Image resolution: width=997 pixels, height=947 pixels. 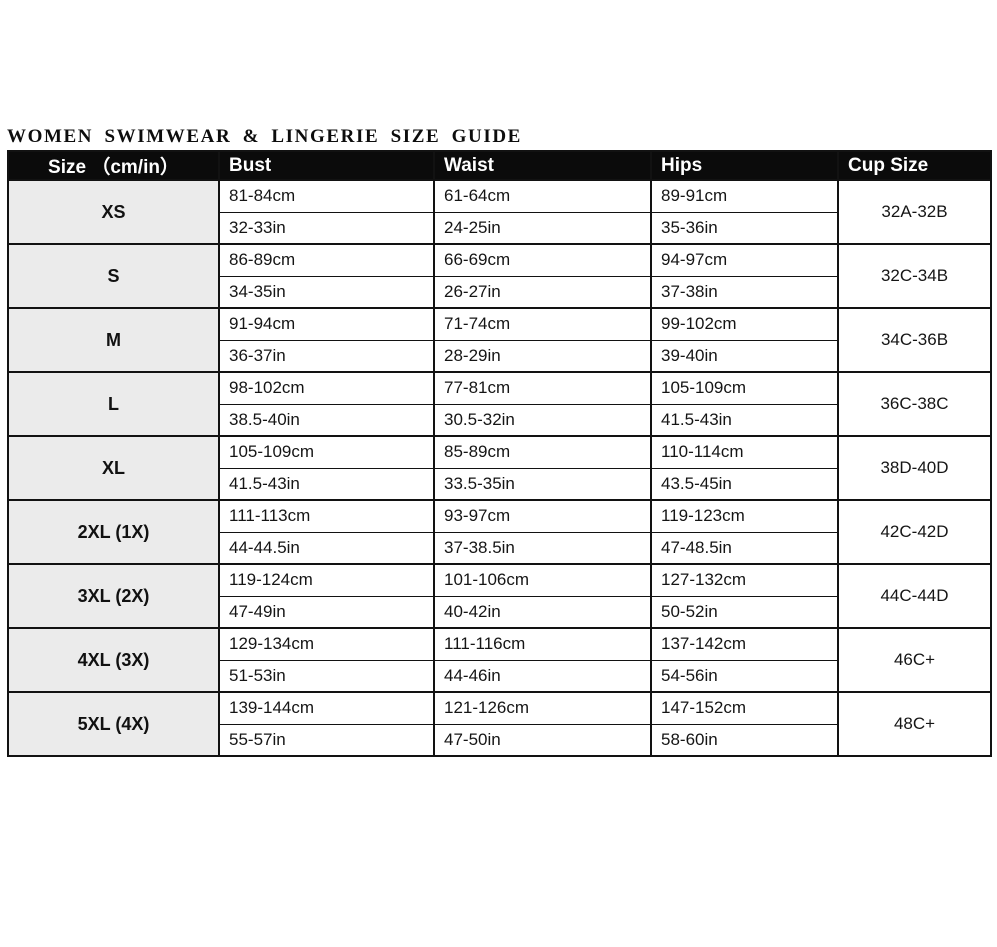 I want to click on bust-cm-value: 119-124cm, so click(x=326, y=580).